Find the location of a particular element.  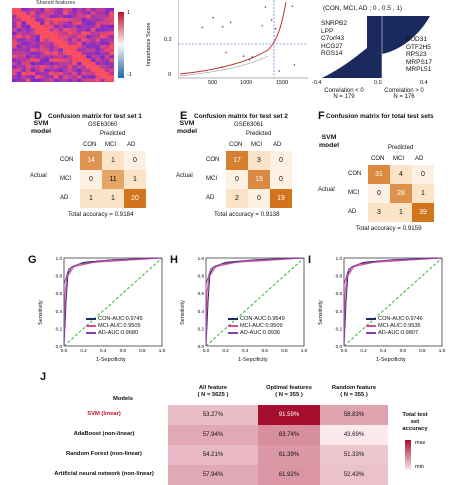

gene-label: SNRPB2 is located at coordinates (334, 23).